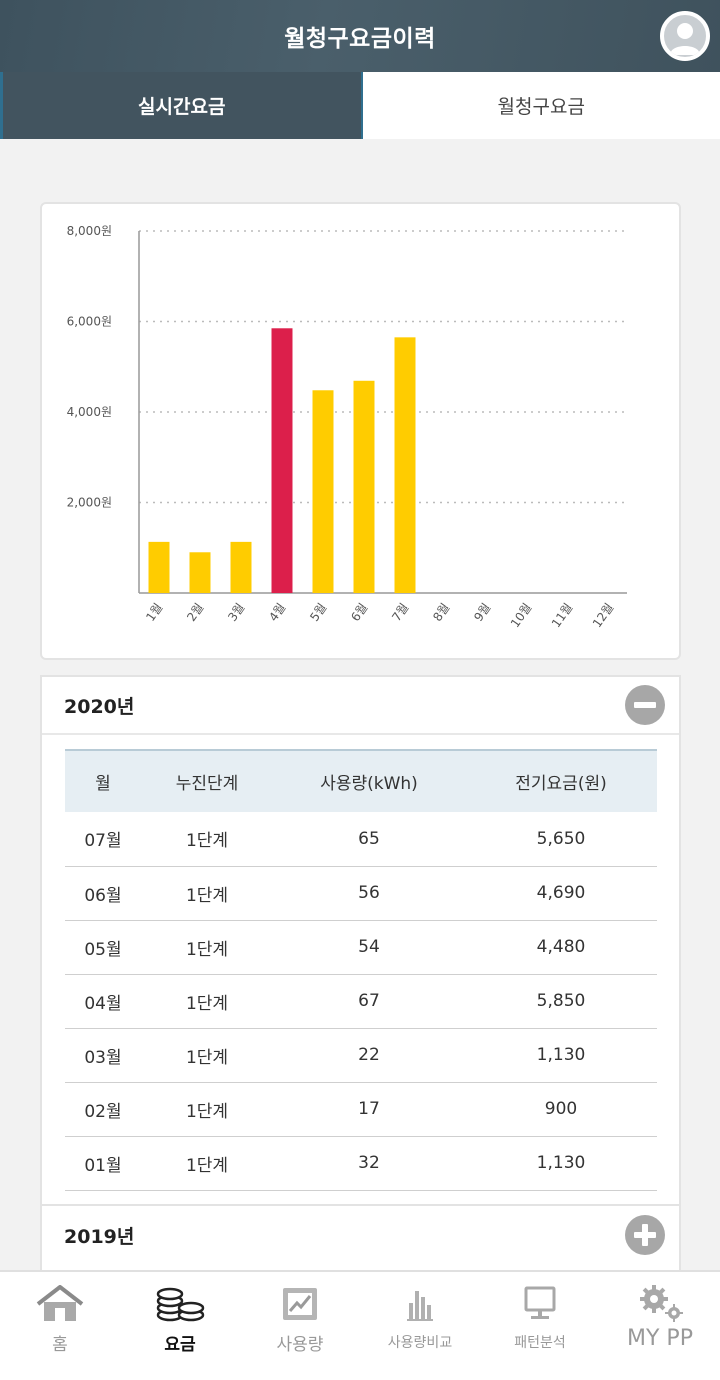 The height and width of the screenshot is (1380, 720). I want to click on x-tick-label: 7월, so click(400, 612).